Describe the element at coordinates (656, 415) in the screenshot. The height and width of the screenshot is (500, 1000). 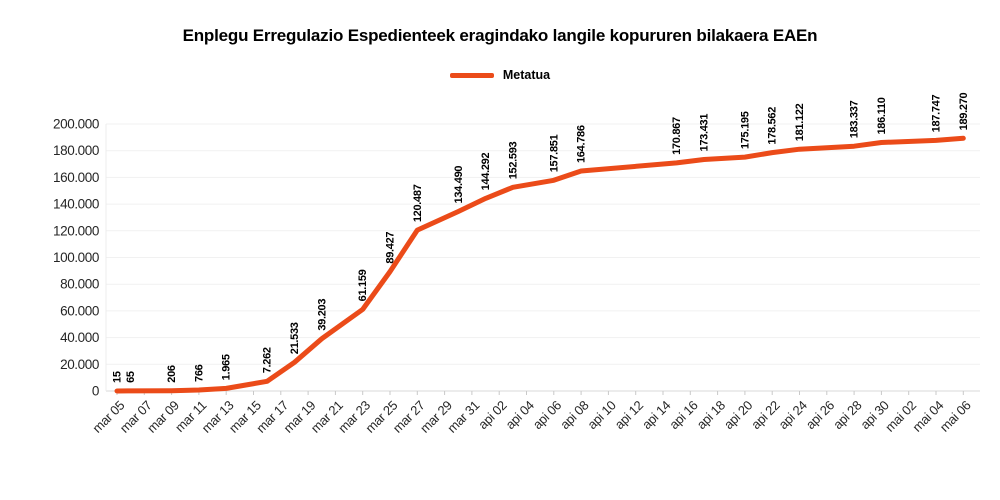
I see `x-axis-tick-label: api 14` at that location.